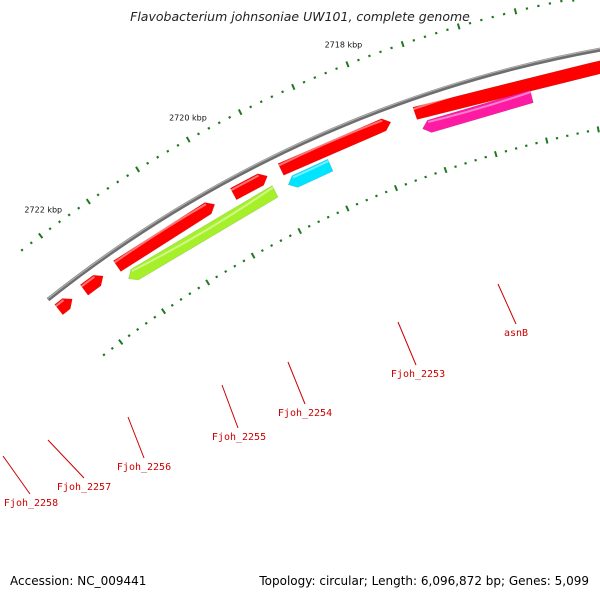  I want to click on gene-label: Fjoh_2253, so click(418, 374).